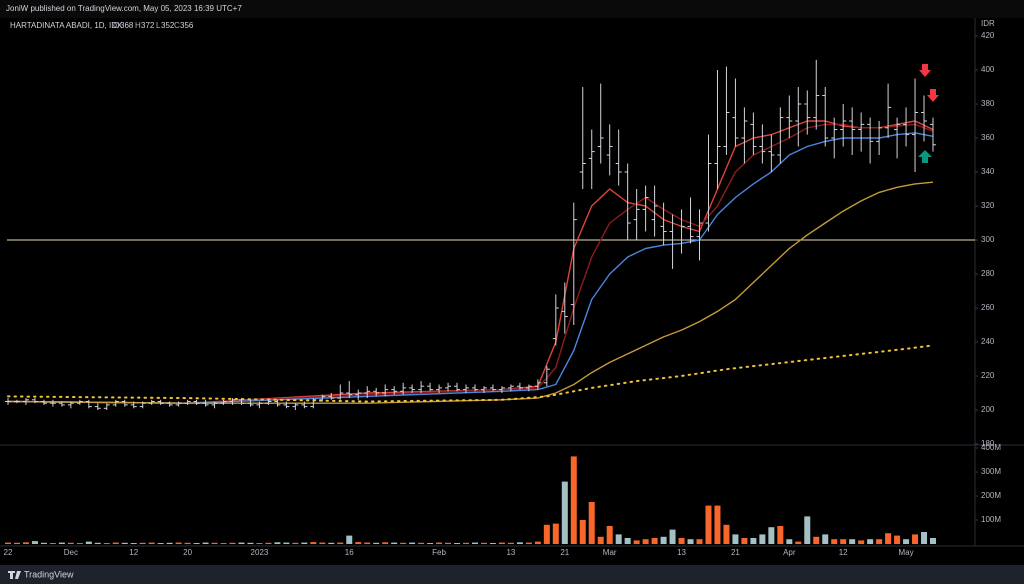 Image resolution: width=1024 pixels, height=584 pixels. I want to click on ohlc-label: C, so click(177, 25).